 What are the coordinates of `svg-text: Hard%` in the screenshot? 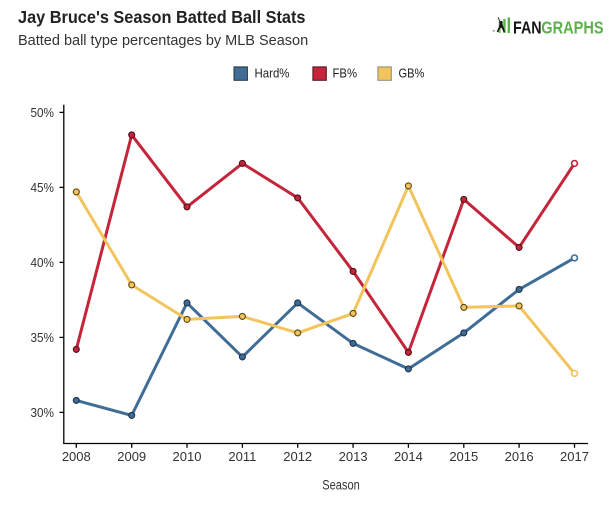 It's located at (272, 72).